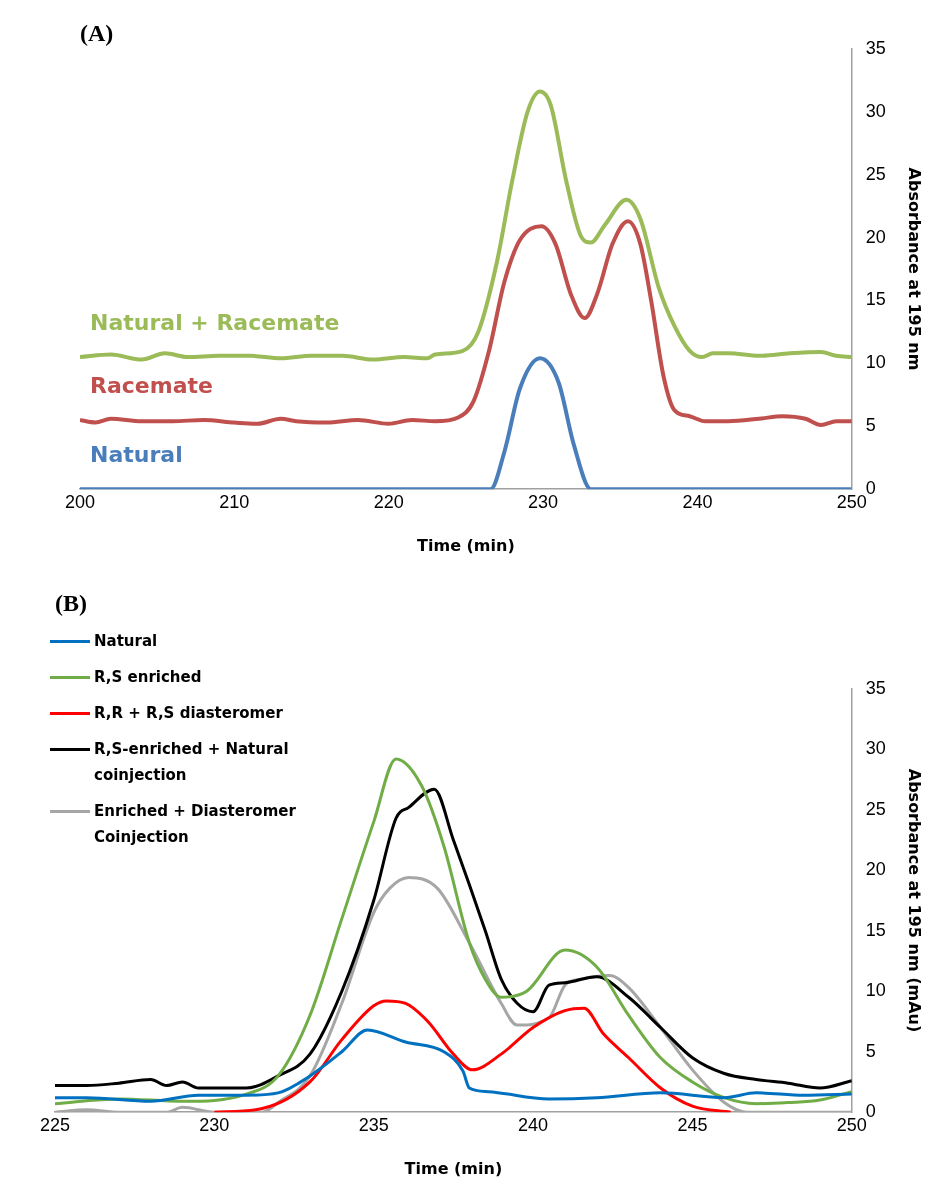  What do you see at coordinates (915, 269) in the screenshot?
I see `y-axis-title: Absorbance at 195 nm` at bounding box center [915, 269].